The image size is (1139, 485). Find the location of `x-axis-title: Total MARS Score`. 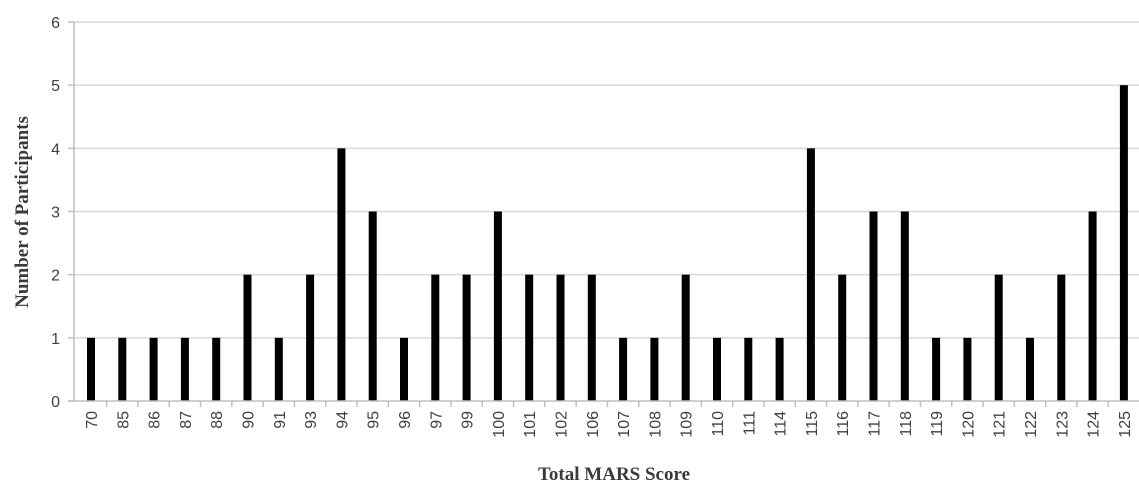

x-axis-title: Total MARS Score is located at coordinates (614, 474).